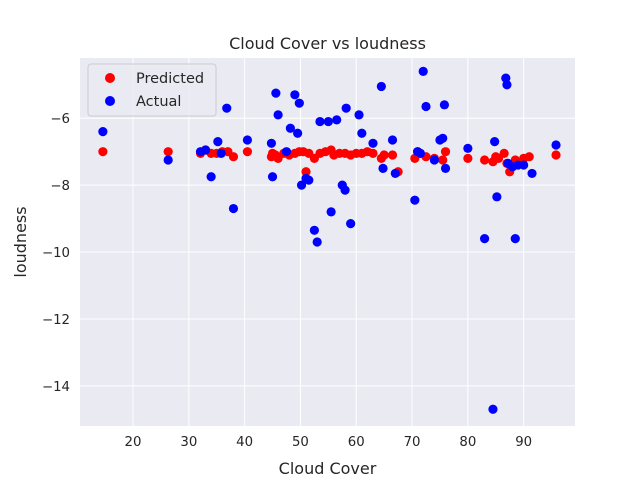 The height and width of the screenshot is (480, 640). I want to click on x-tick-label: 90, so click(523, 442).